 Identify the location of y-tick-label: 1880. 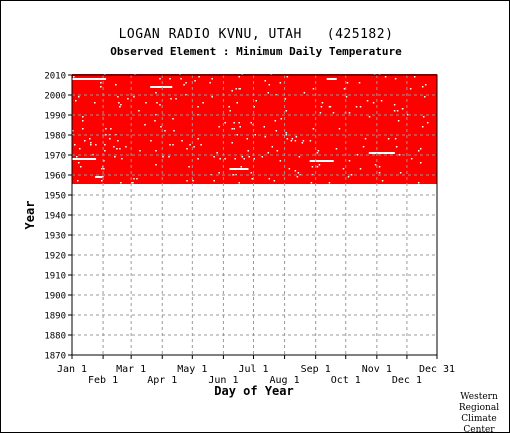
(55, 337).